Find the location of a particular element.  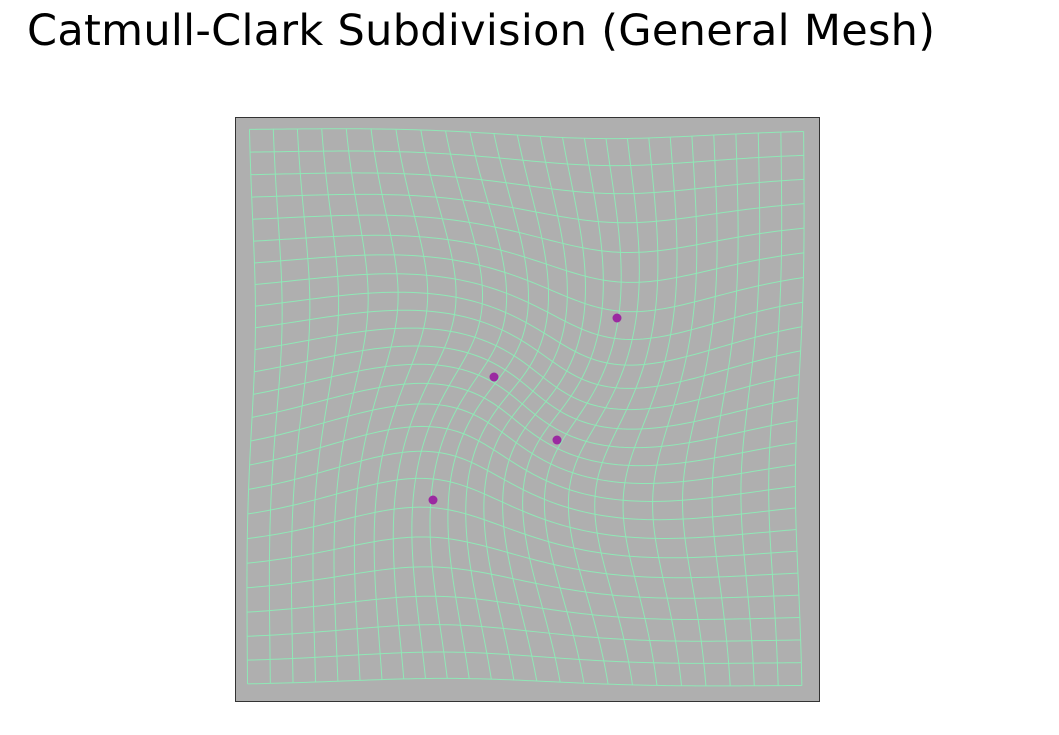

extraordinary-vertices is located at coordinates (525, 409).